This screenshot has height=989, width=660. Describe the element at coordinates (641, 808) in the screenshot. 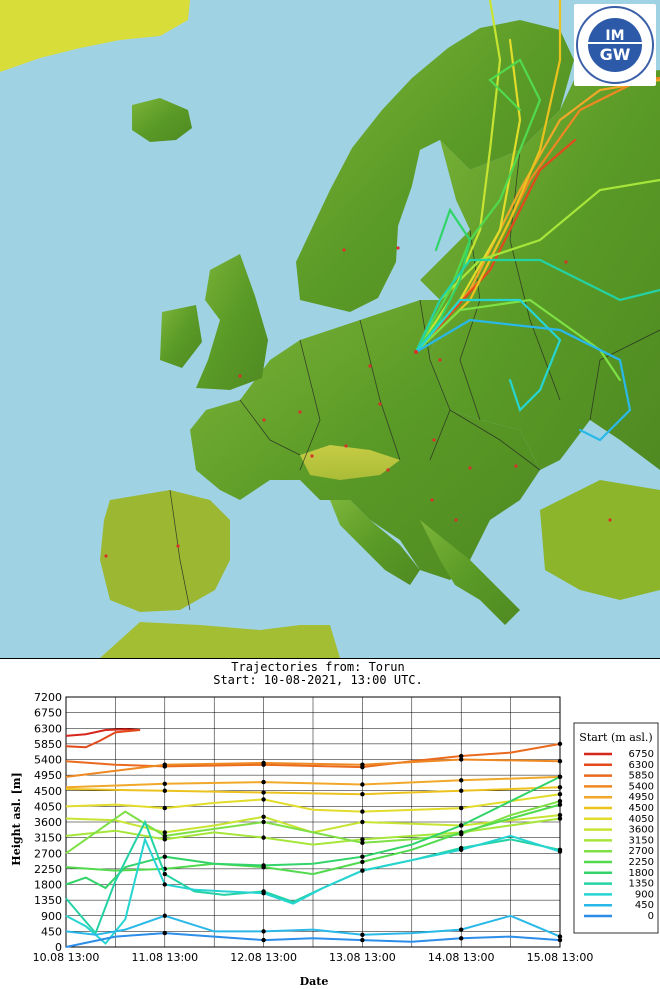

I see `legend-label-4500: 4500` at that location.